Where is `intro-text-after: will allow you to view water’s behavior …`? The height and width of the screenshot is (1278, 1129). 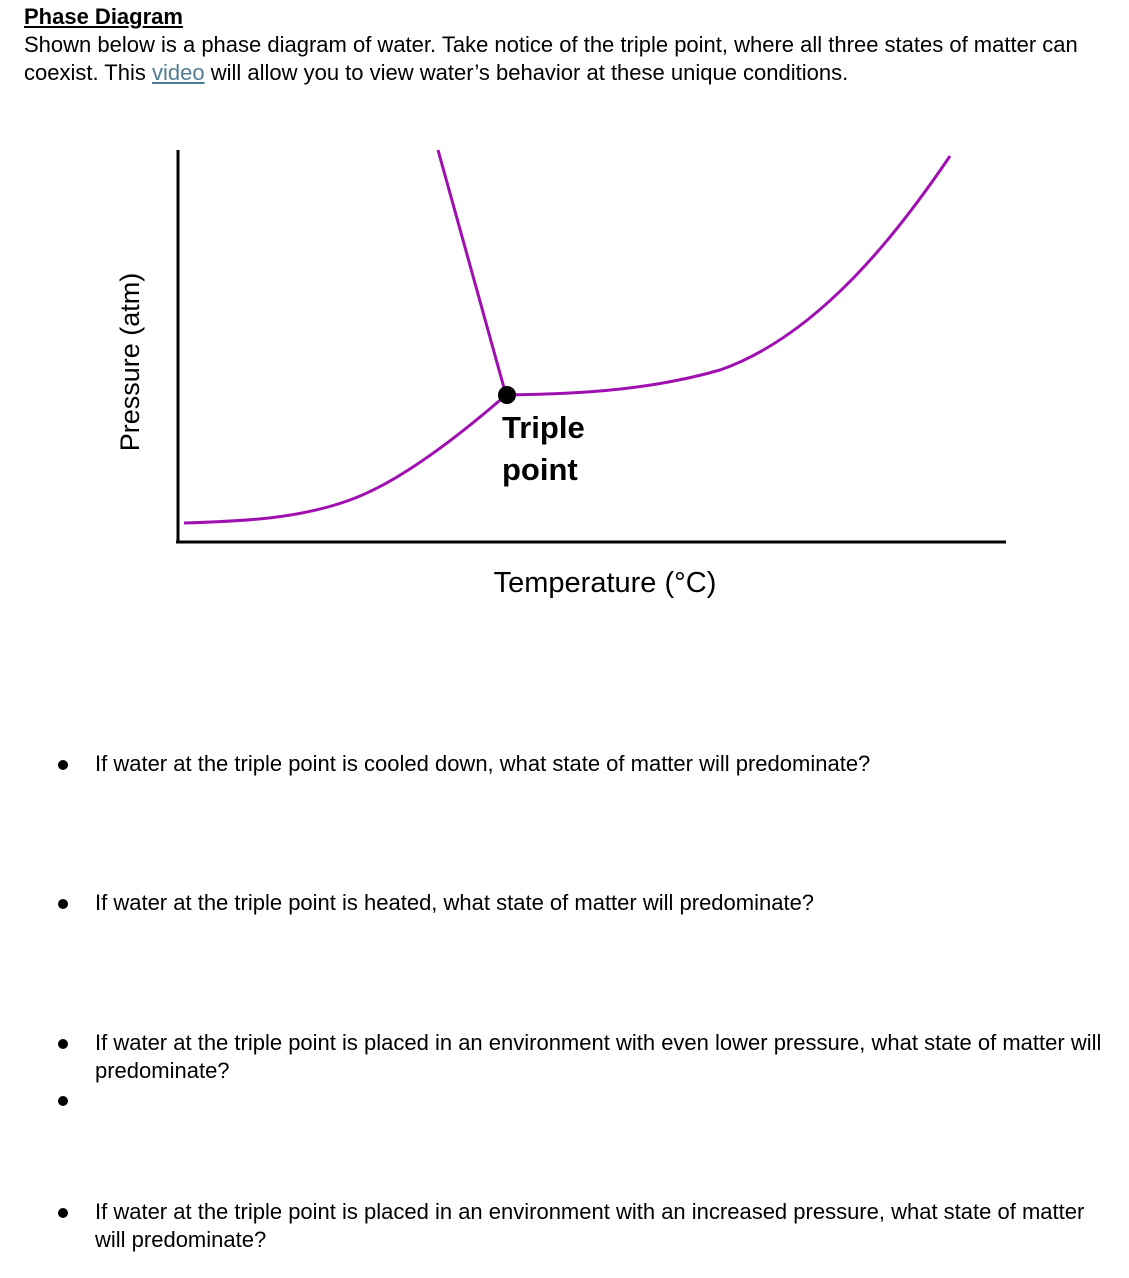
intro-text-after: will allow you to view water’s behavior … is located at coordinates (526, 72).